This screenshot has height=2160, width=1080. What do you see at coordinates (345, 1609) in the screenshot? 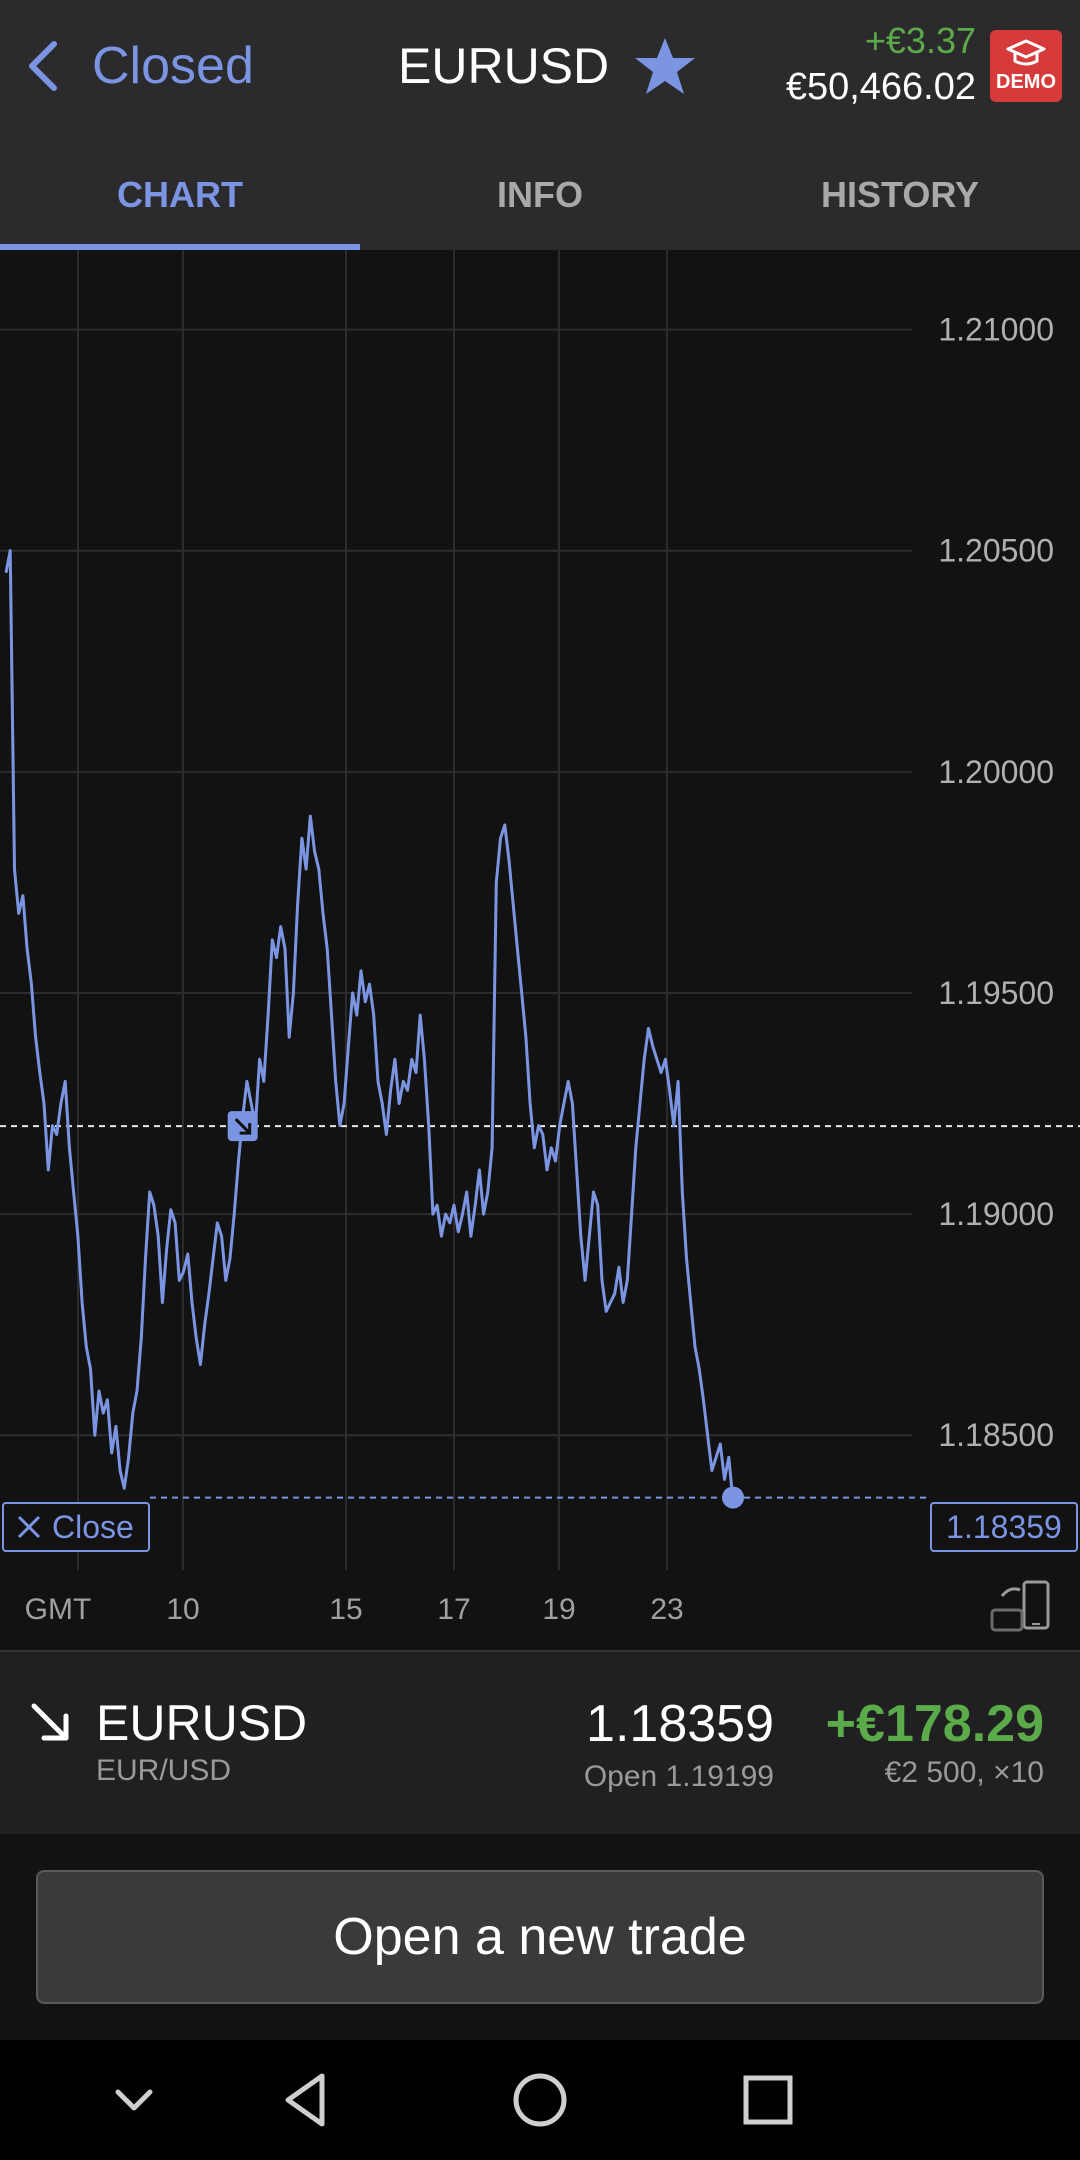
I see `x-tick-label: 15` at bounding box center [345, 1609].